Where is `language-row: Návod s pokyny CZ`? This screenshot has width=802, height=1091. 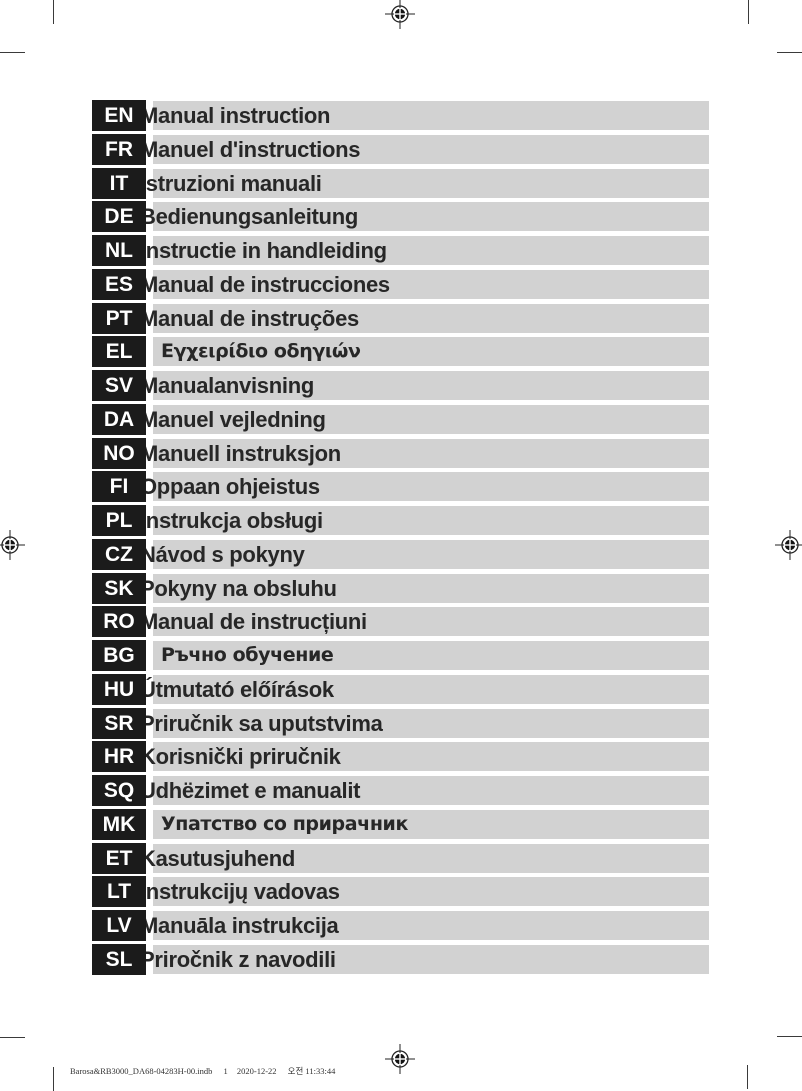
language-row: Návod s pokyny CZ is located at coordinates (401, 554).